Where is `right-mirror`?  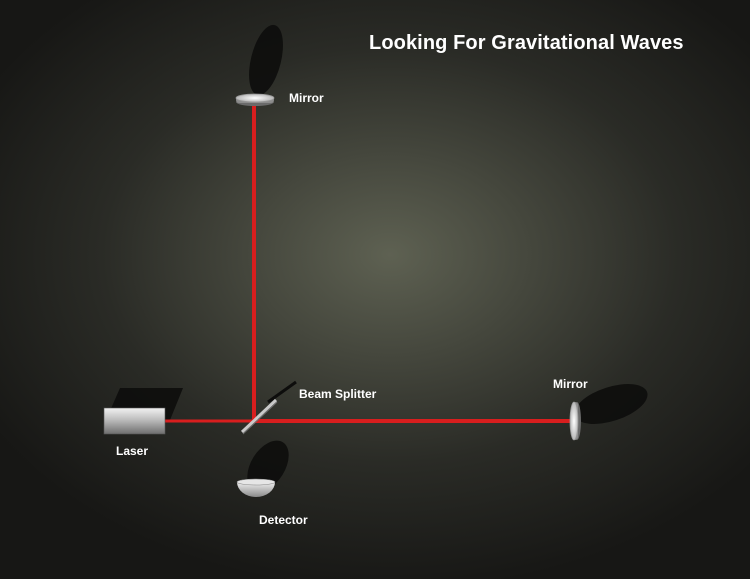
right-mirror is located at coordinates (575, 421).